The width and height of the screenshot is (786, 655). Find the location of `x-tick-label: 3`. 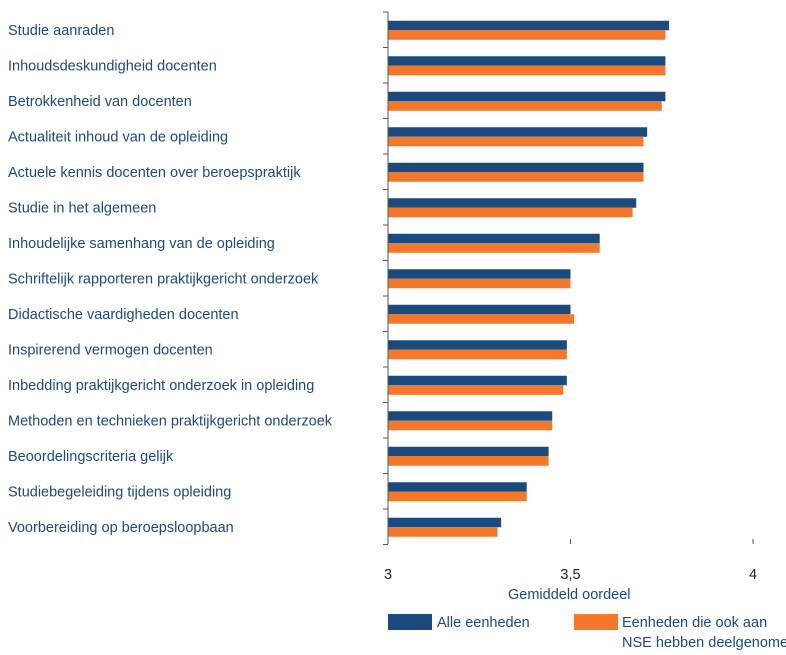

x-tick-label: 3 is located at coordinates (388, 575).